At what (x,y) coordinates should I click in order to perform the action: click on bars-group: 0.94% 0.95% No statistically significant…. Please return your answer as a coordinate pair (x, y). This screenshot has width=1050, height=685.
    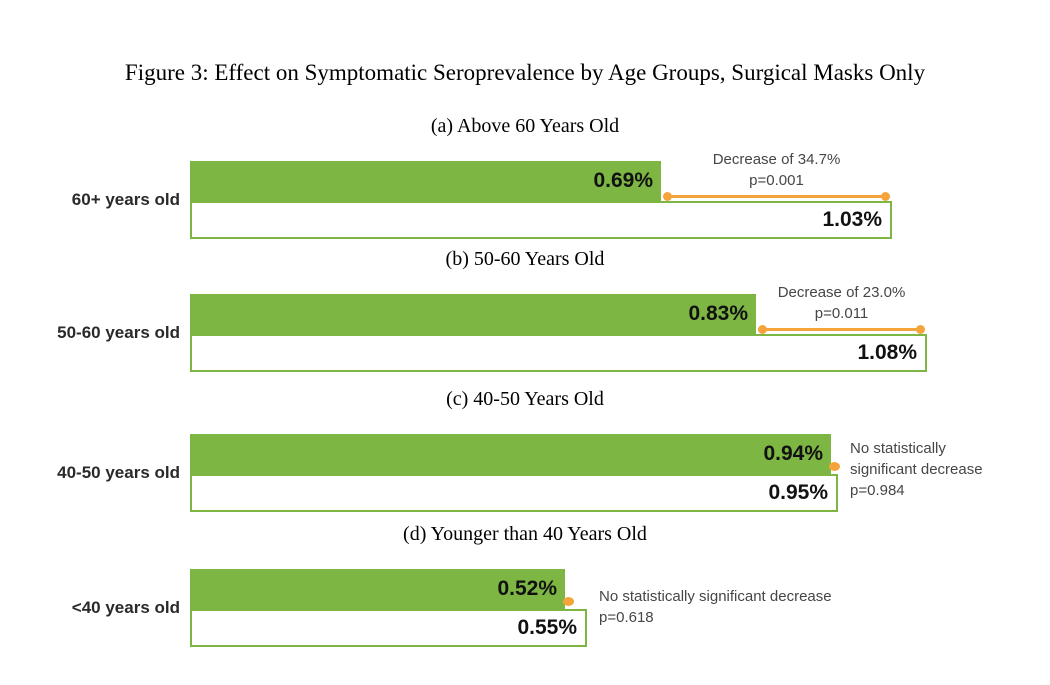
    Looking at the image, I should click on (586, 473).